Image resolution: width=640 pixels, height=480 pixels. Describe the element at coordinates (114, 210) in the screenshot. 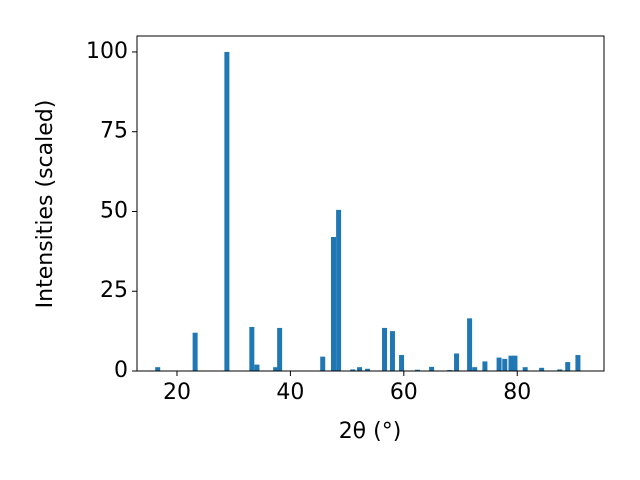

I see `y-tick-label: 50` at that location.